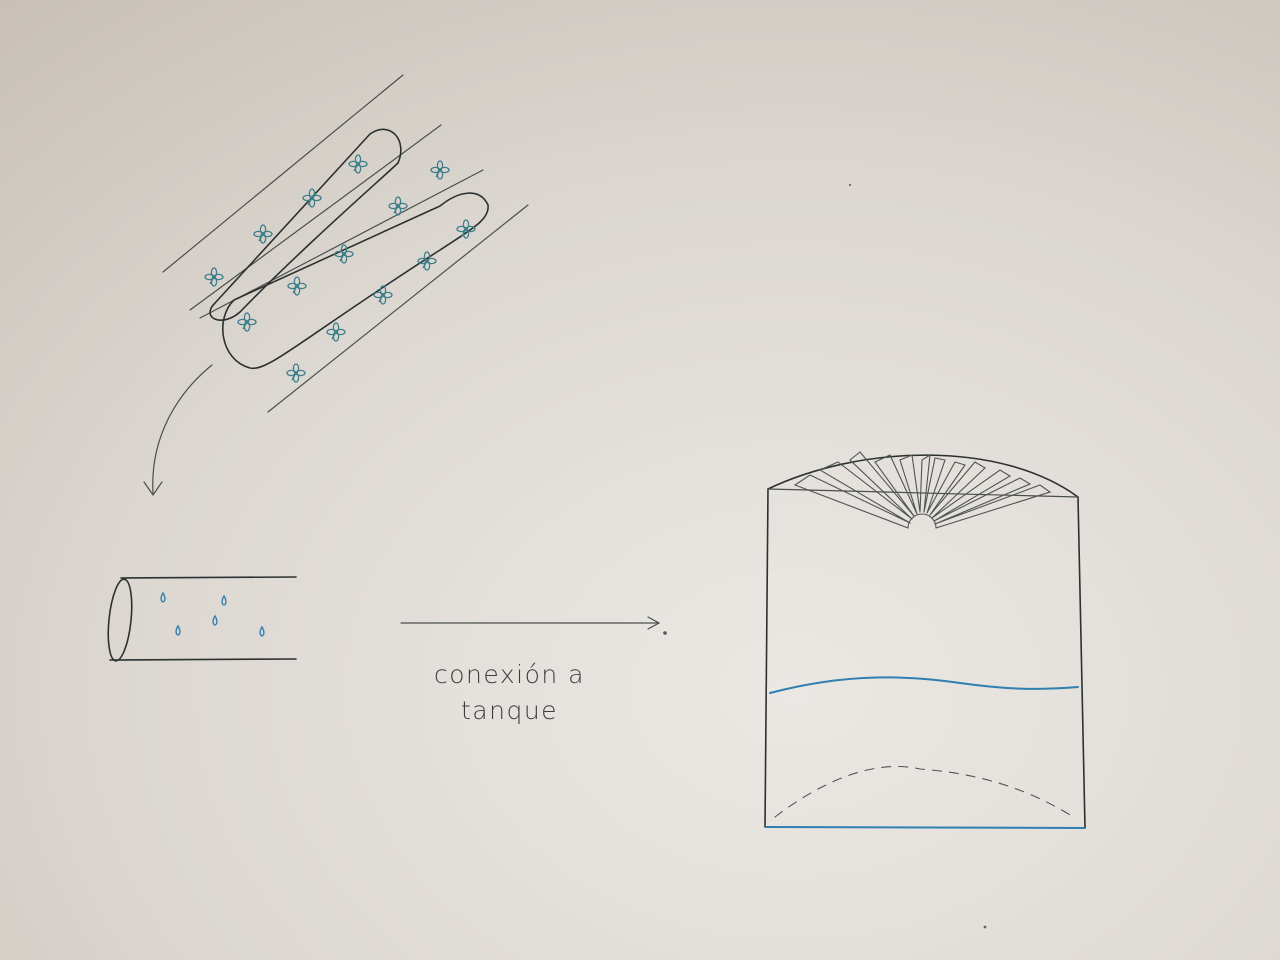  What do you see at coordinates (509, 674) in the screenshot?
I see `connection-label-line-1: conexión a` at bounding box center [509, 674].